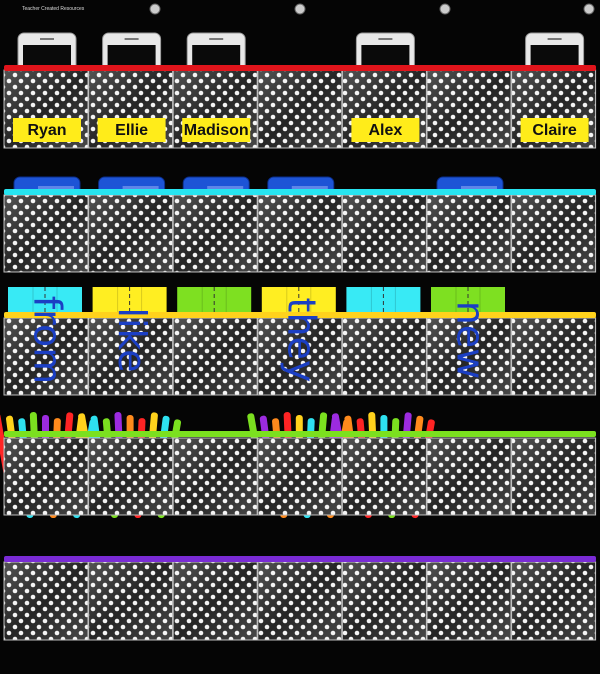 Image resolution: width=600 pixels, height=674 pixels. What do you see at coordinates (372, 9) in the screenshot?
I see `grommets` at bounding box center [372, 9].